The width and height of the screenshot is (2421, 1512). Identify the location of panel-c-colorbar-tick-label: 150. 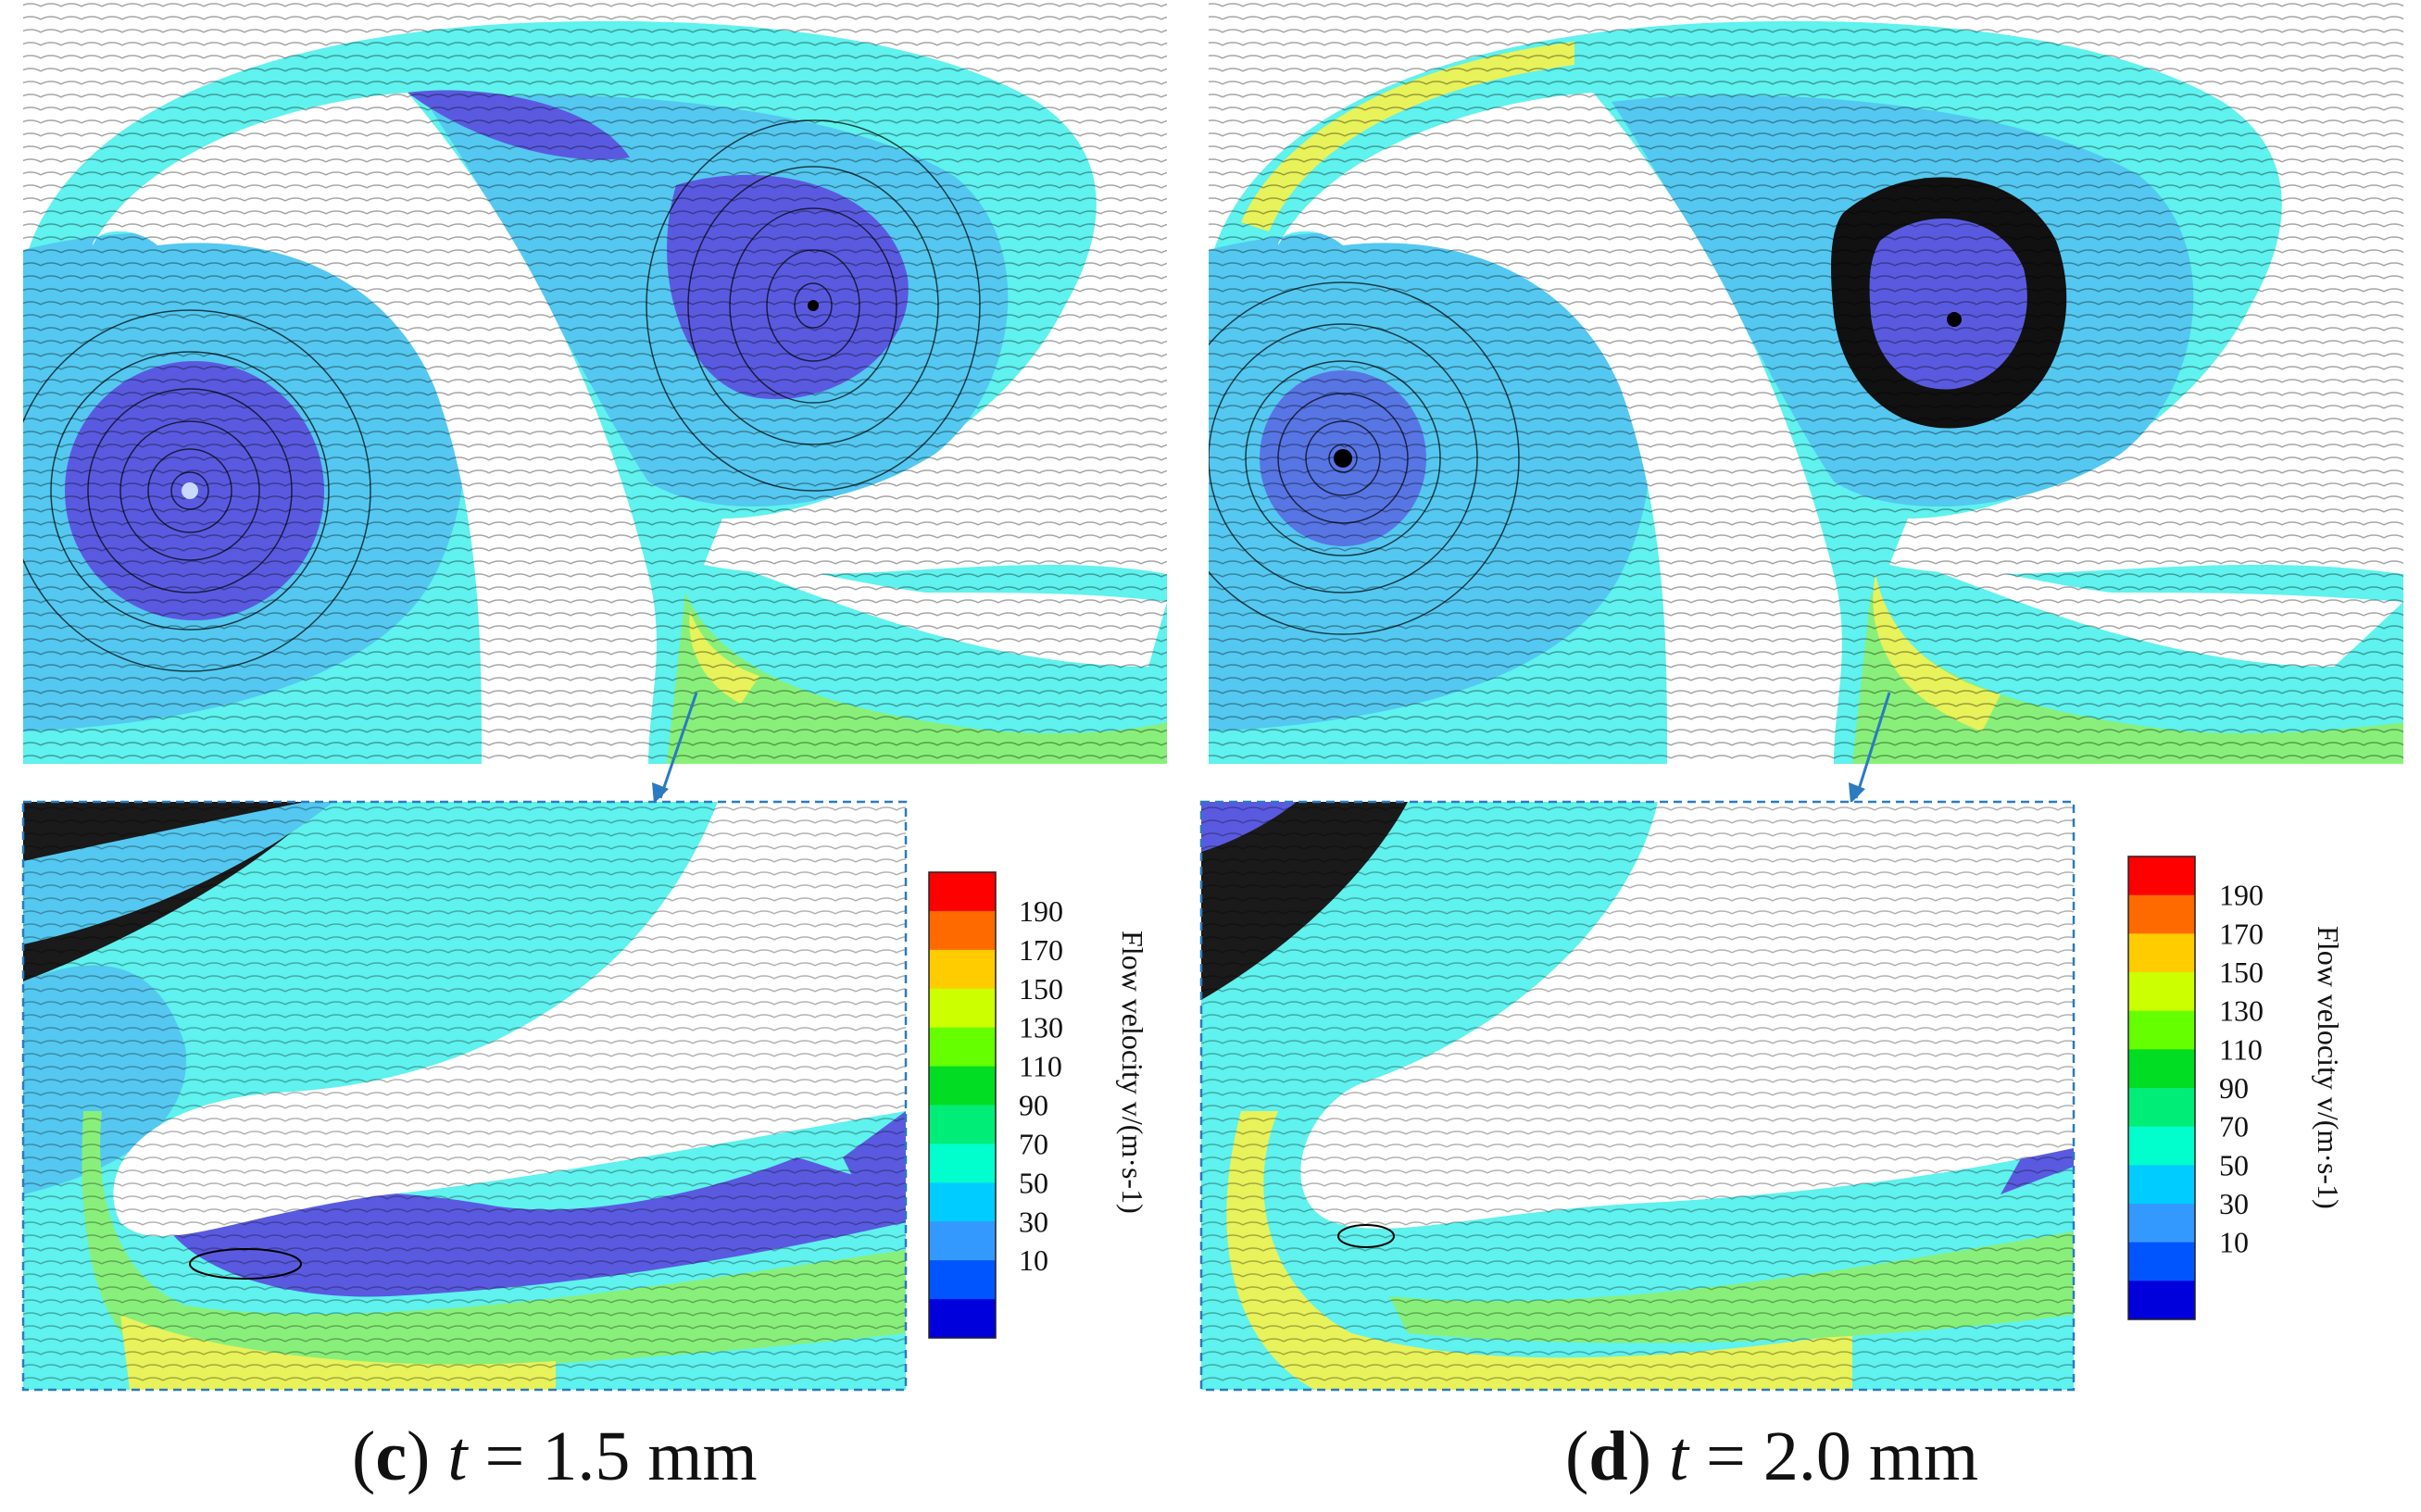
(1041, 989).